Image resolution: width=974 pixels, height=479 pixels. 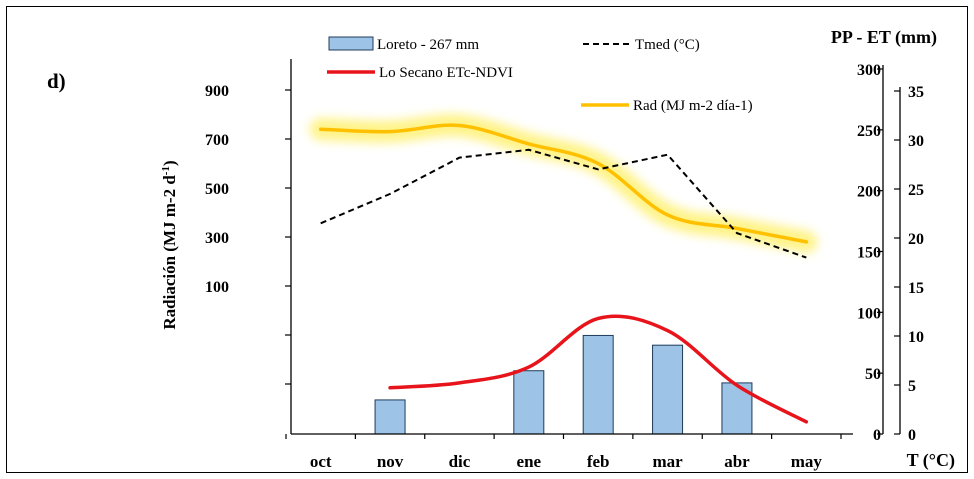 What do you see at coordinates (916, 141) in the screenshot?
I see `temp-tick-label-30: 30` at bounding box center [916, 141].